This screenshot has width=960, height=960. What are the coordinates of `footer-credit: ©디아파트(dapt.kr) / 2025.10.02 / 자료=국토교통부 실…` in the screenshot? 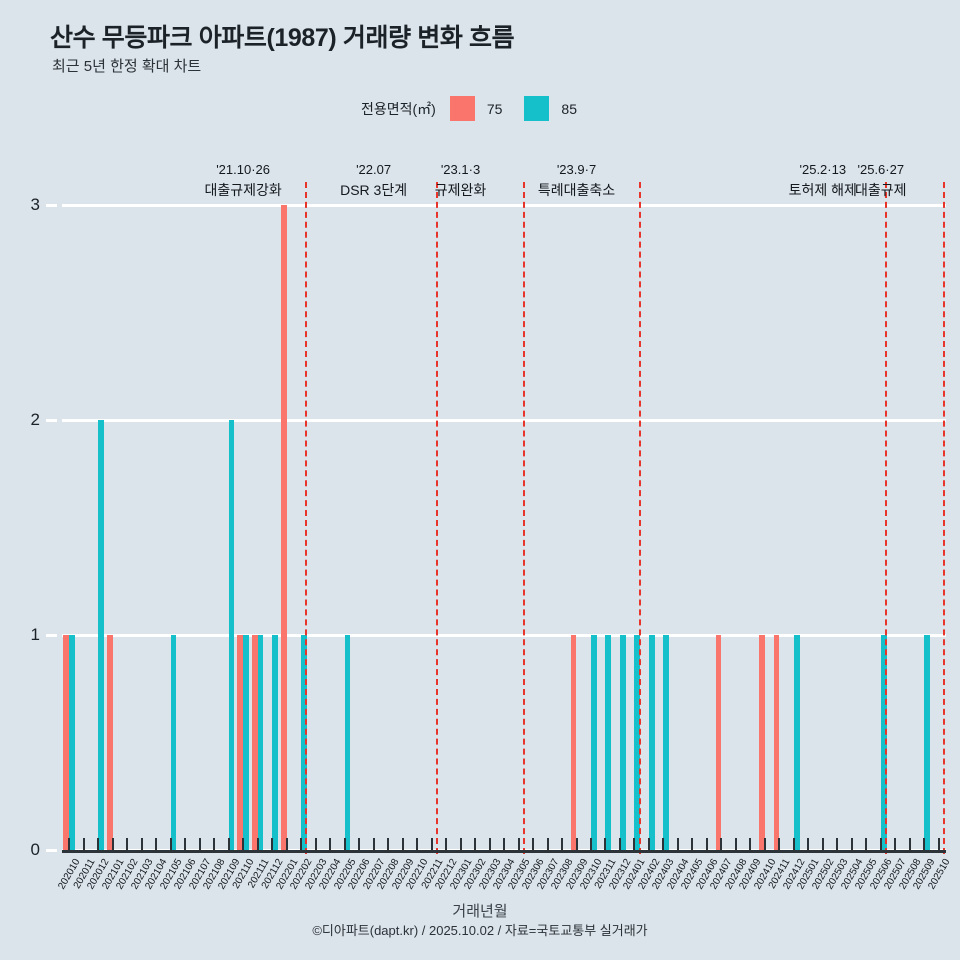 It's located at (480, 930).